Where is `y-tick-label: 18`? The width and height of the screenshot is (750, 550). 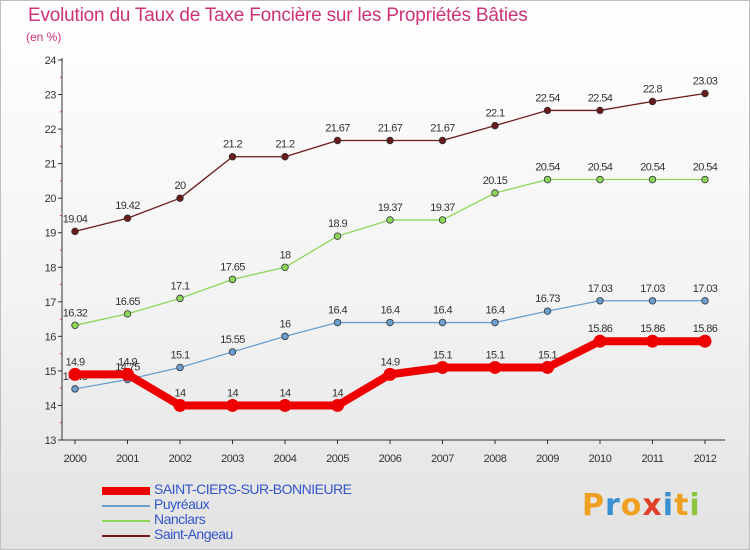 y-tick-label: 18 is located at coordinates (51, 268).